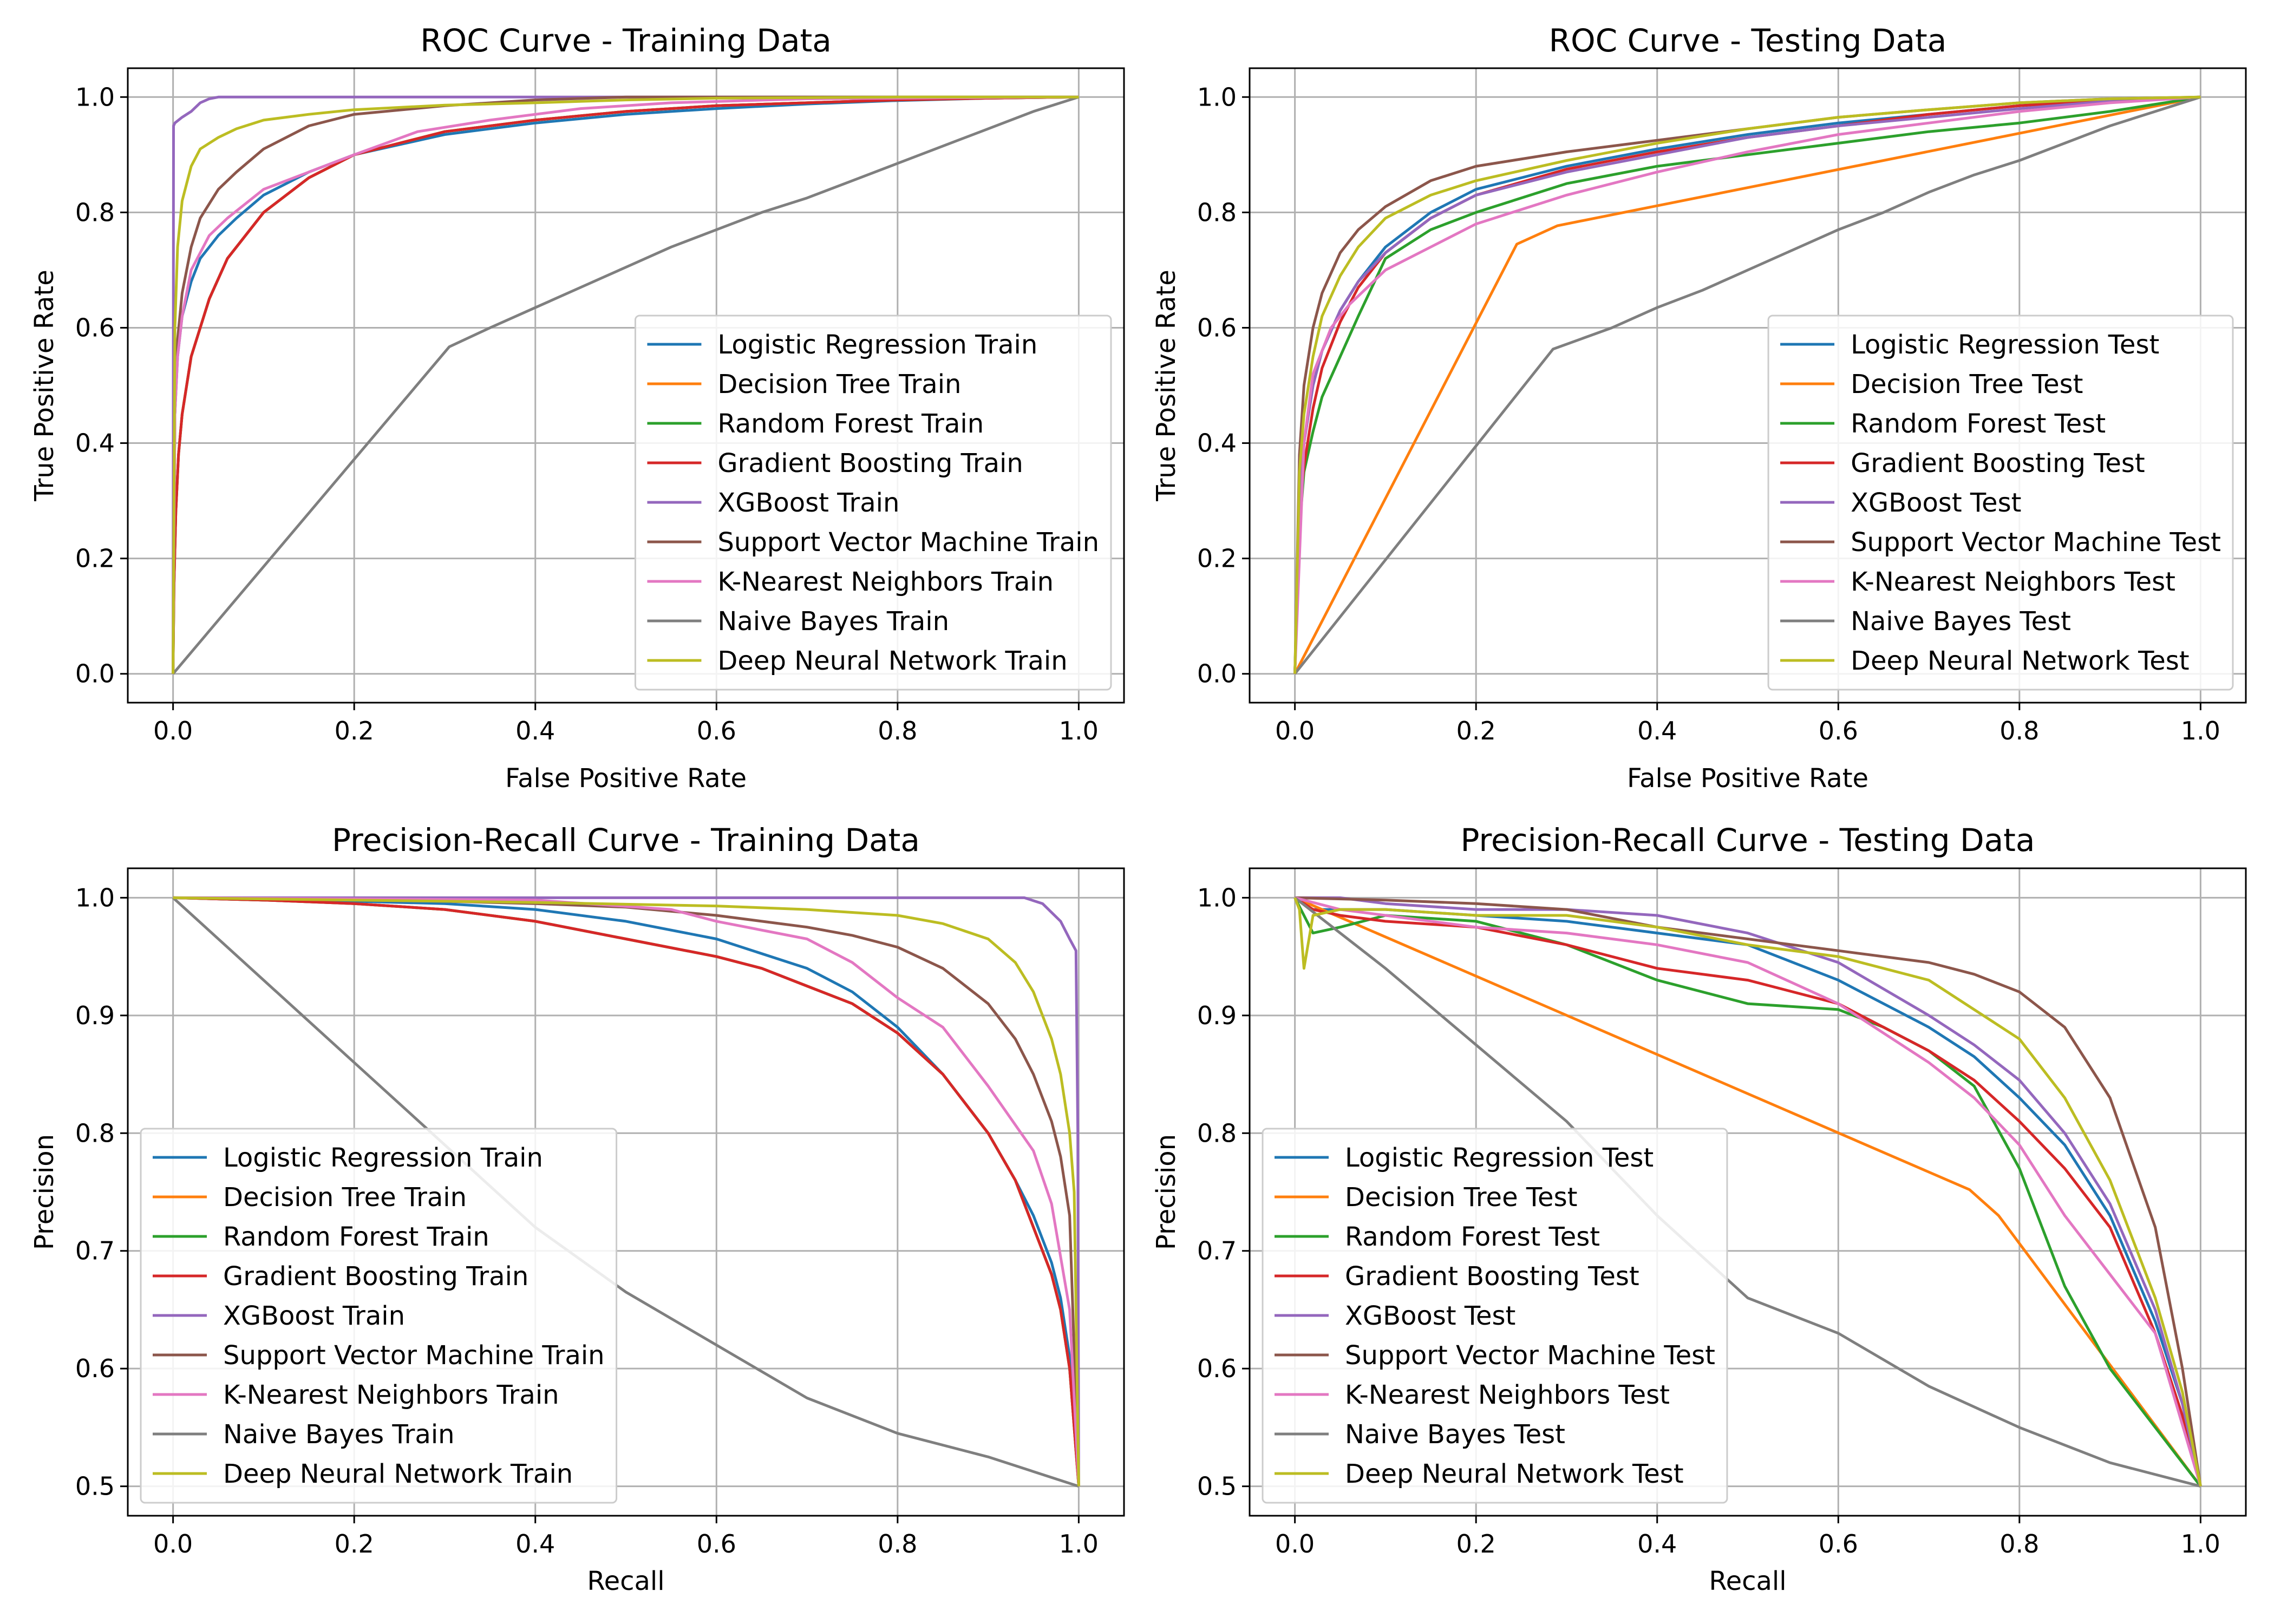  I want to click on series-line-k-nearest-neighbors-test, so click(1748, 1191).